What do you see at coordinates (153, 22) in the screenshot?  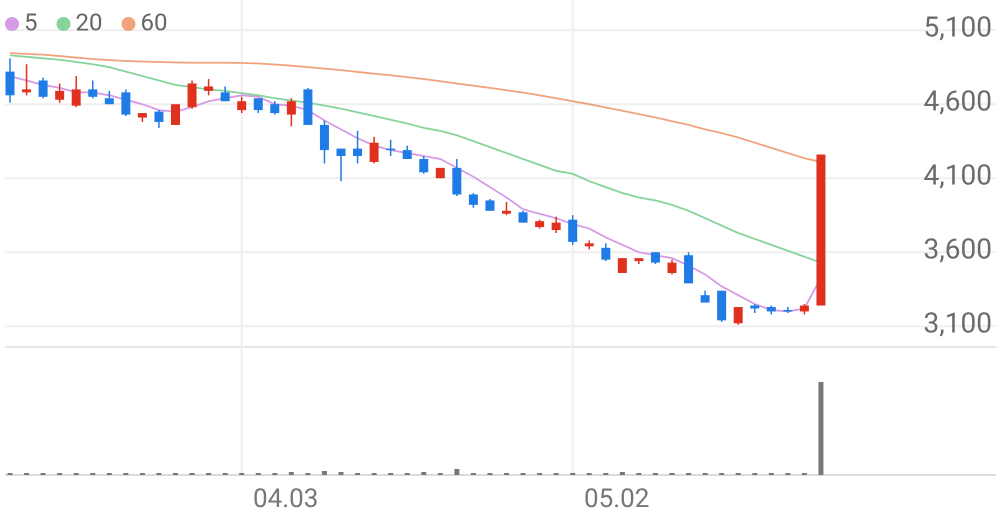 I see `legend-label: 60` at bounding box center [153, 22].